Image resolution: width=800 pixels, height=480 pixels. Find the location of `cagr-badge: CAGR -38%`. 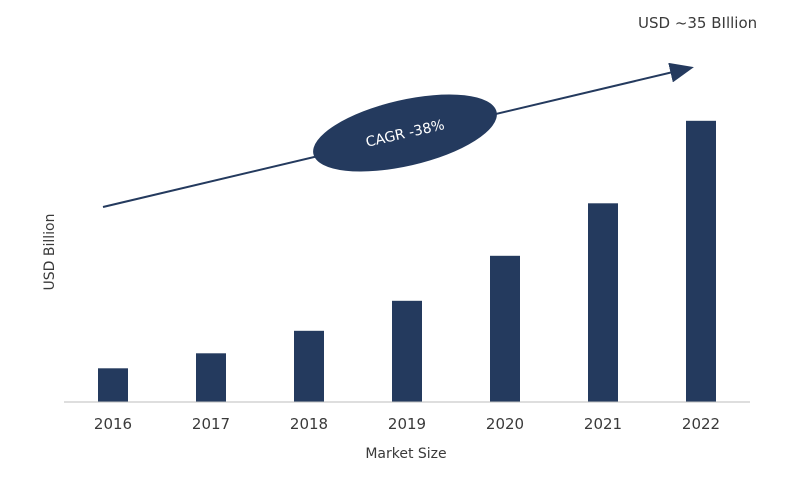

cagr-badge: CAGR -38% is located at coordinates (405, 133).